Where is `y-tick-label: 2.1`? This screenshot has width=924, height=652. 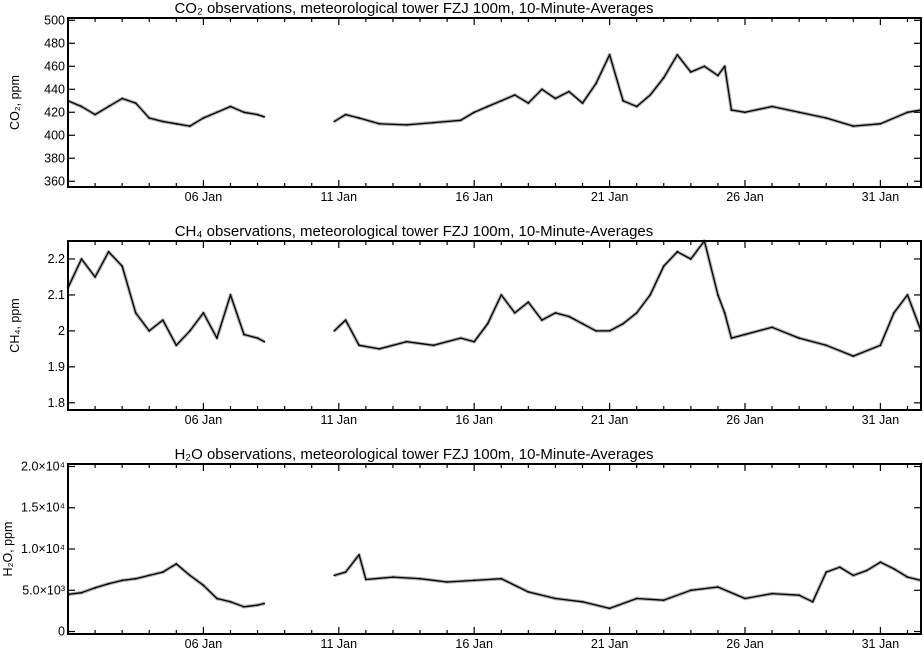 y-tick-label: 2.1 is located at coordinates (56, 295).